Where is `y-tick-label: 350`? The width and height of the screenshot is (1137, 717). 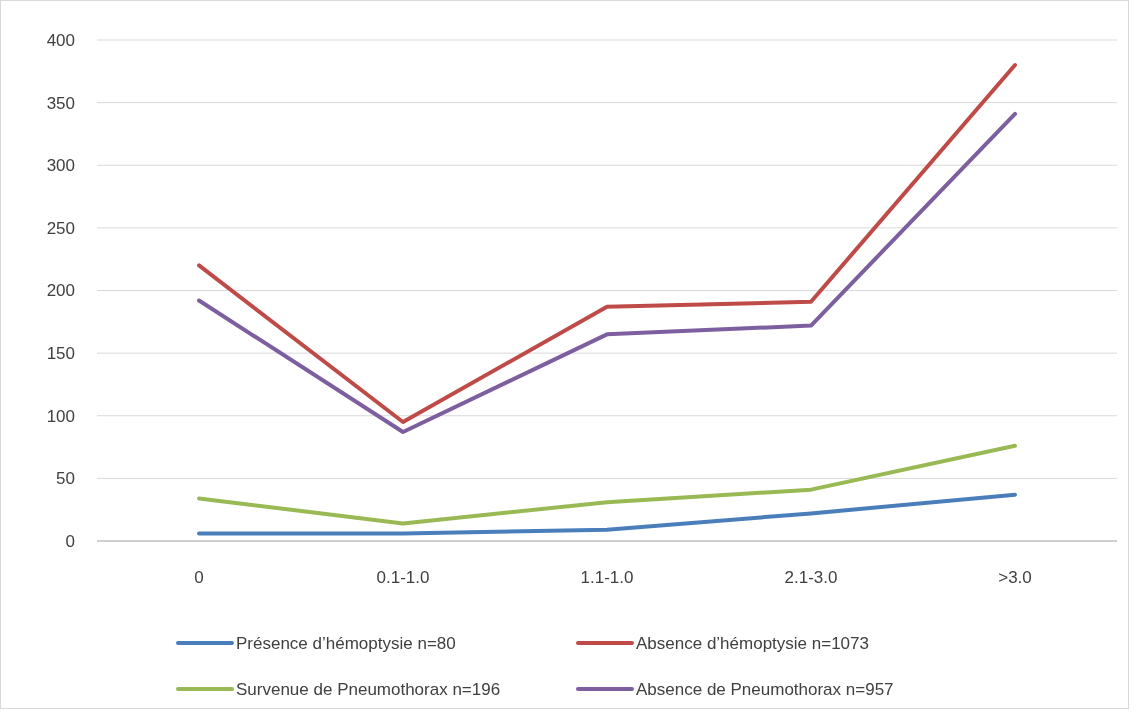
y-tick-label: 350 is located at coordinates (60, 103).